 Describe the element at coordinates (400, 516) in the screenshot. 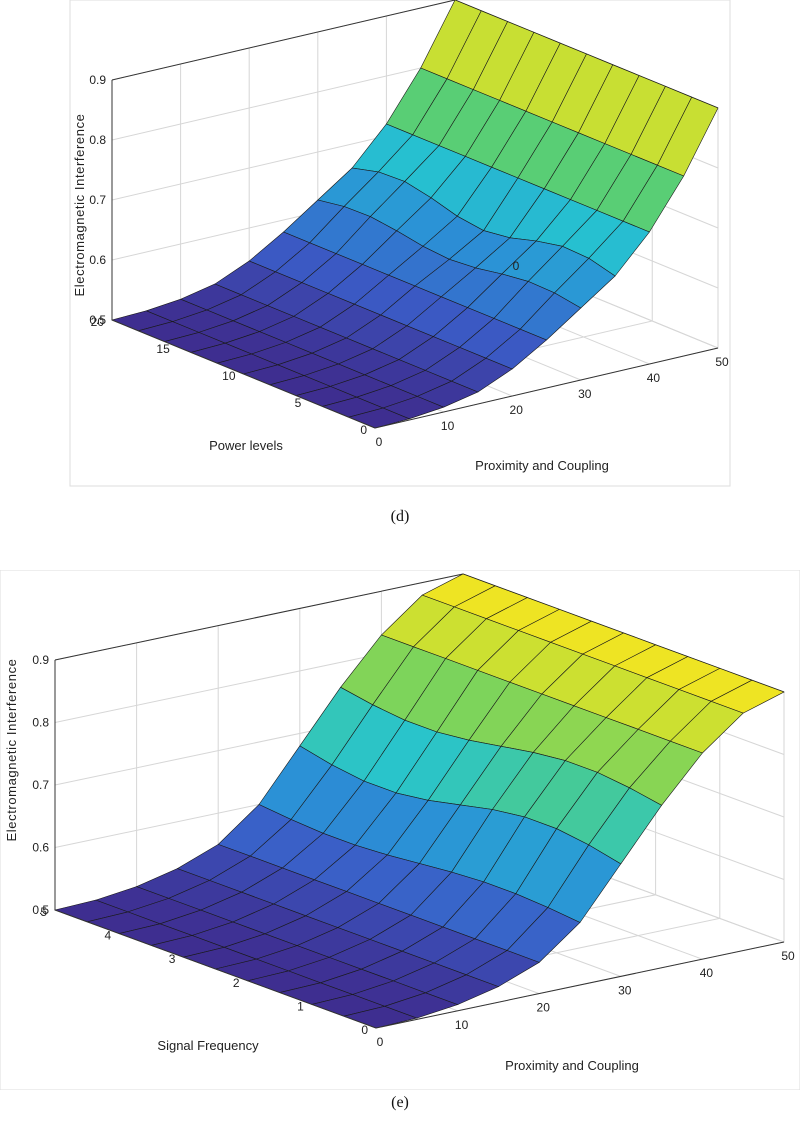

I see `caption-d: (d)` at that location.